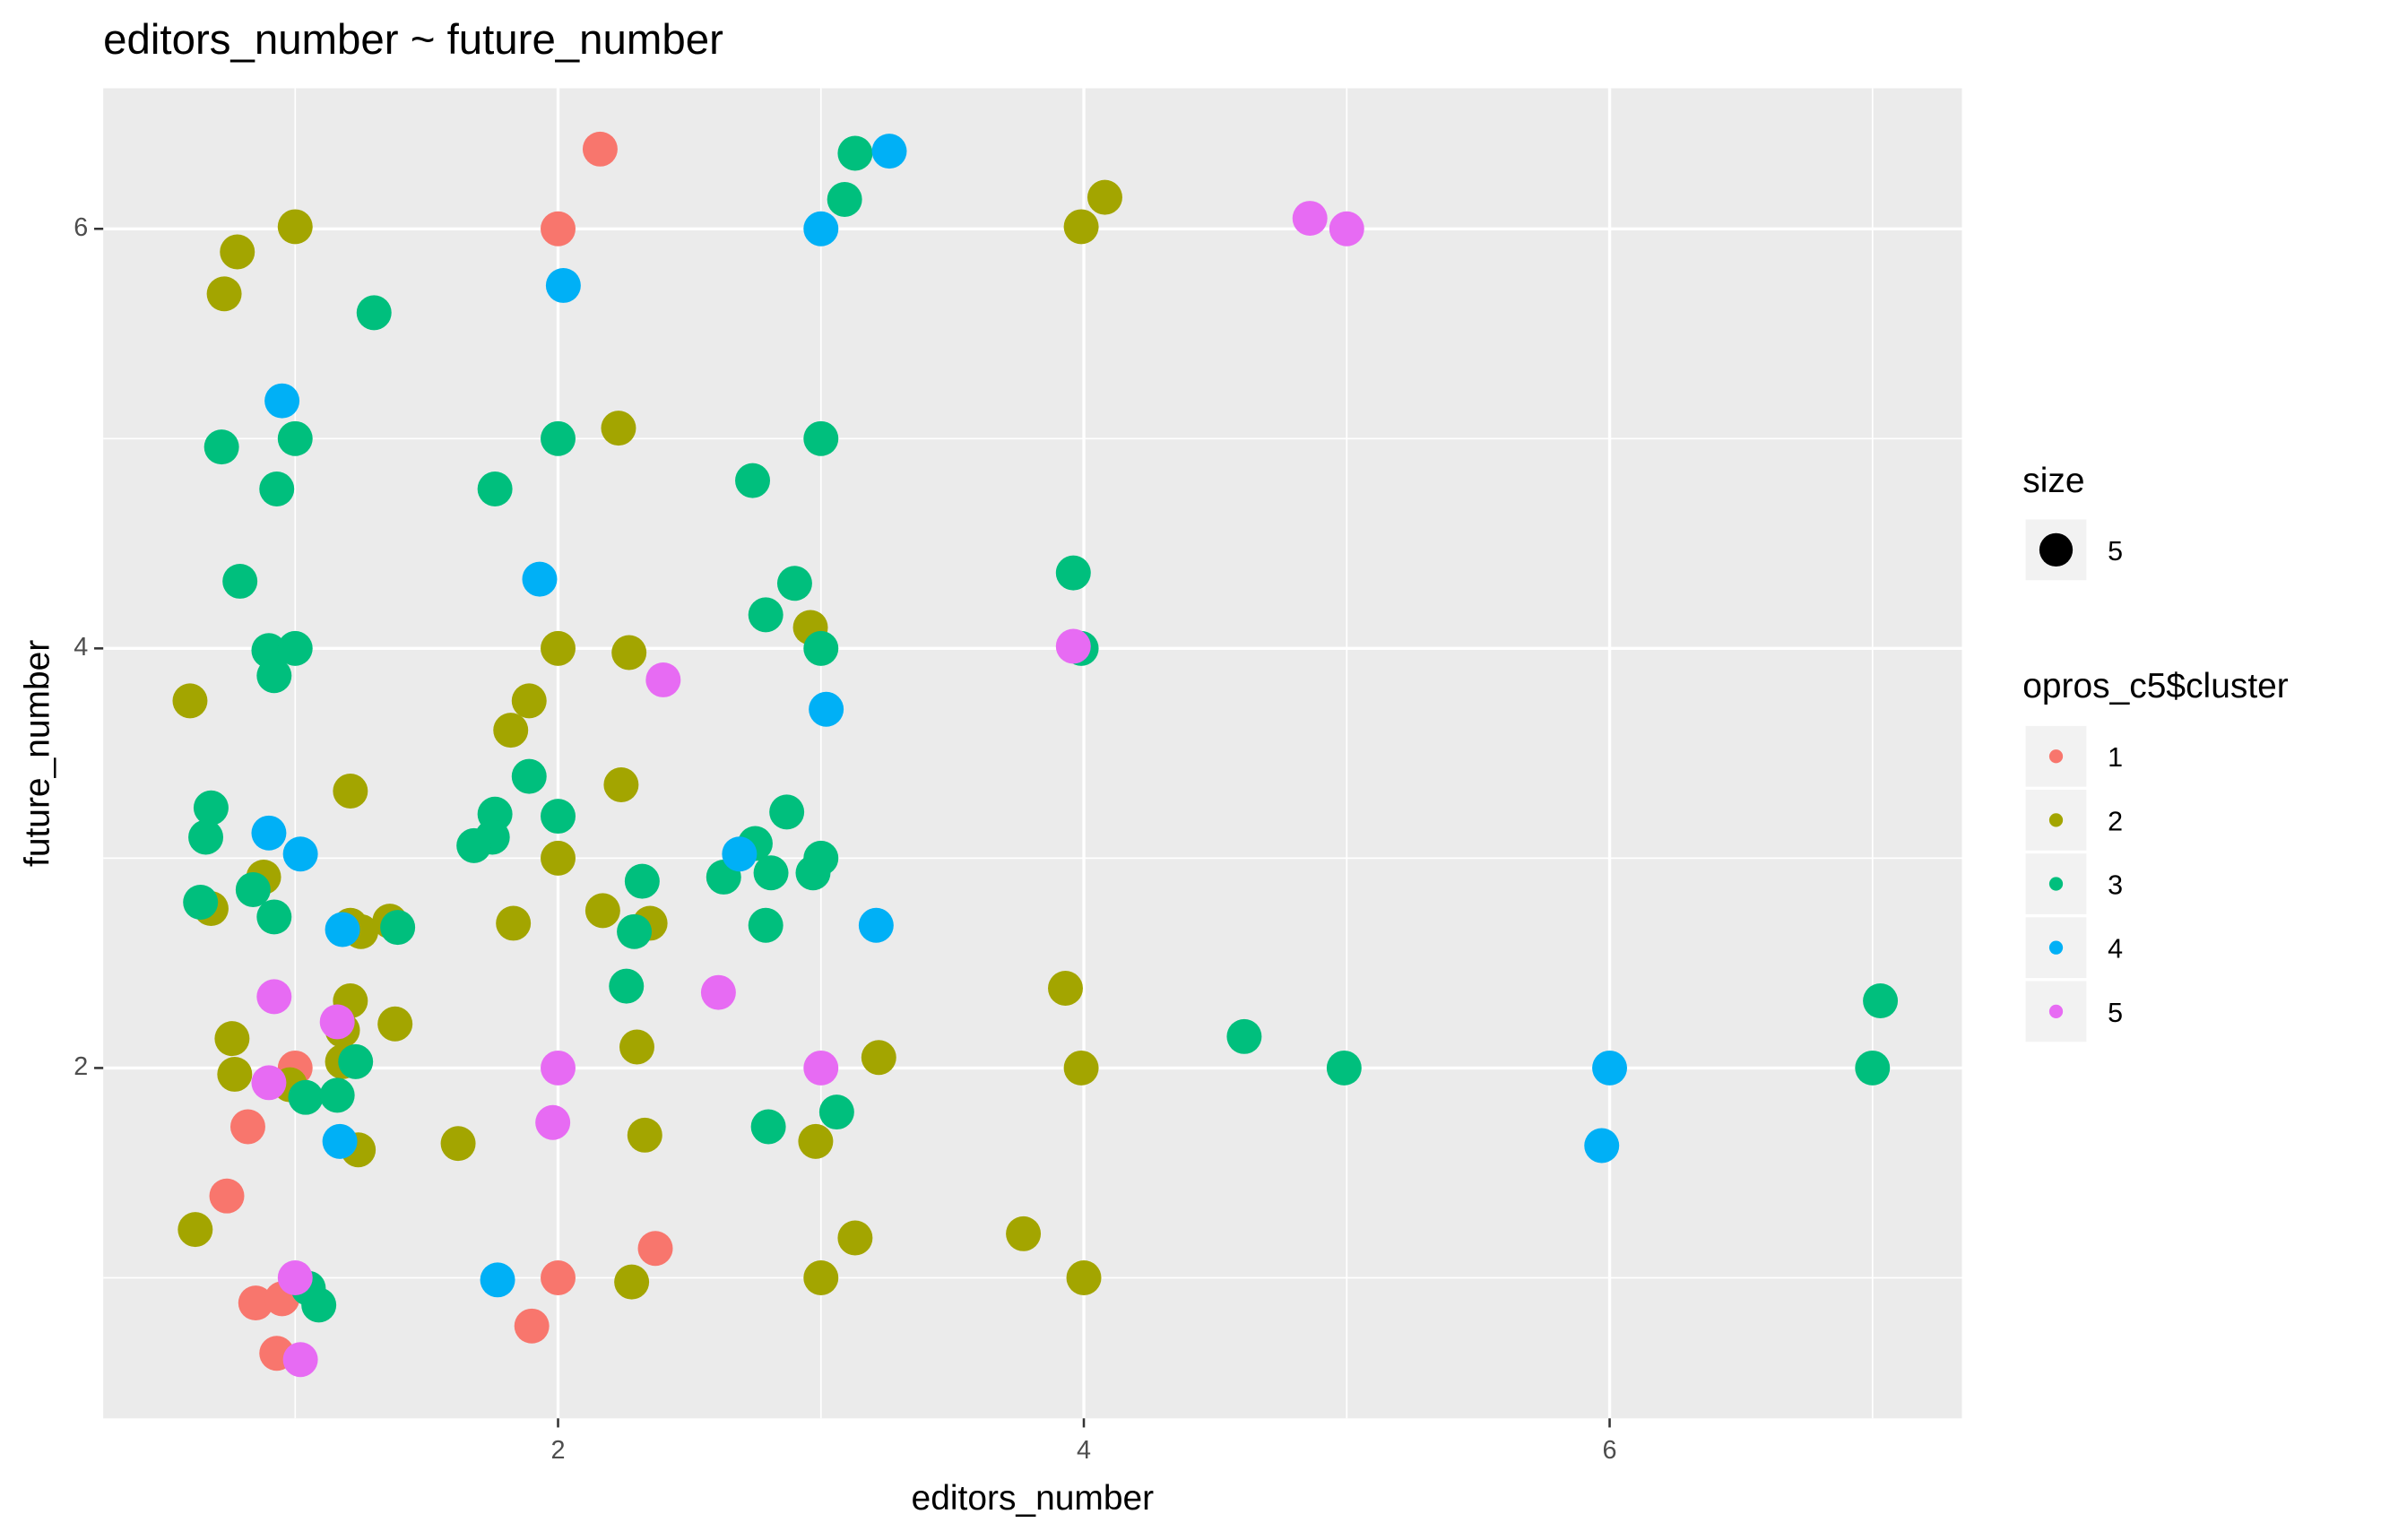 This screenshot has width=2381, height=1540. I want to click on legend-label: 1, so click(2115, 758).